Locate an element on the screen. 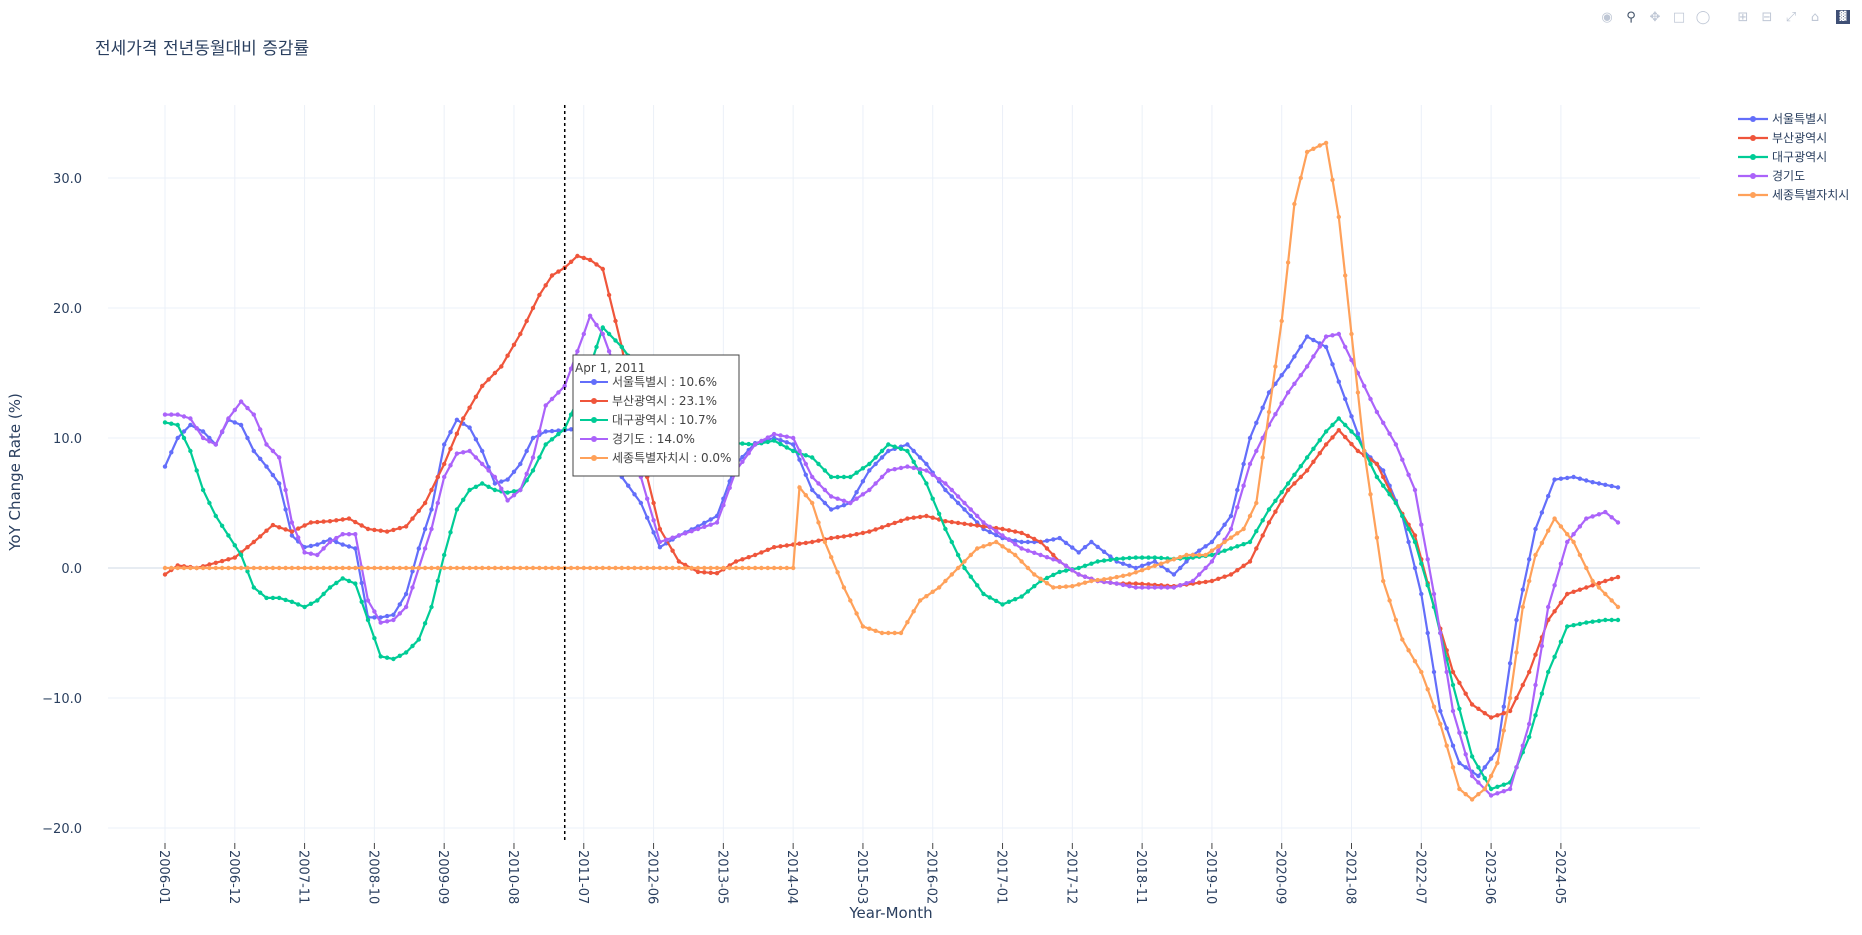  box-select-icon: □ is located at coordinates (1679, 17).